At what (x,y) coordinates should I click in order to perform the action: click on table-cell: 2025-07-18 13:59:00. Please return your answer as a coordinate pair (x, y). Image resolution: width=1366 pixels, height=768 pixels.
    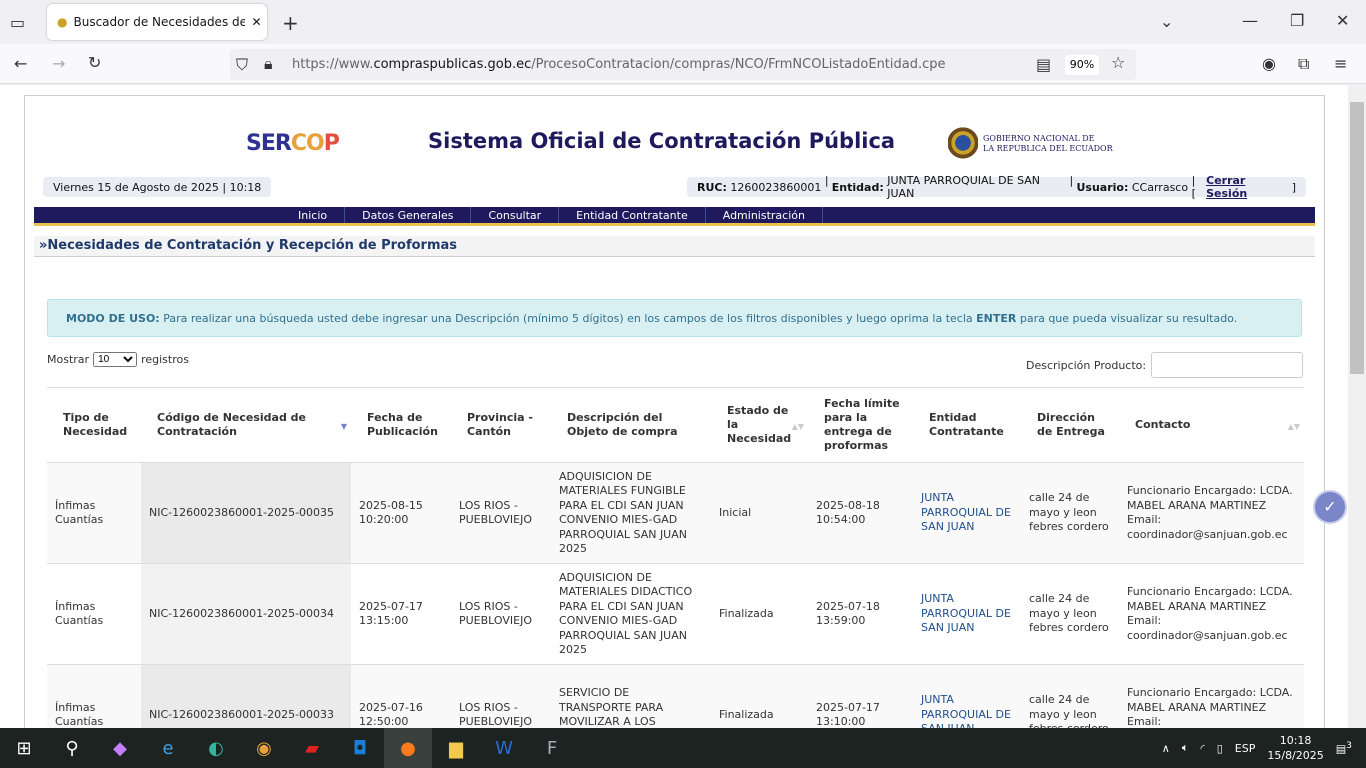
    Looking at the image, I should click on (860, 614).